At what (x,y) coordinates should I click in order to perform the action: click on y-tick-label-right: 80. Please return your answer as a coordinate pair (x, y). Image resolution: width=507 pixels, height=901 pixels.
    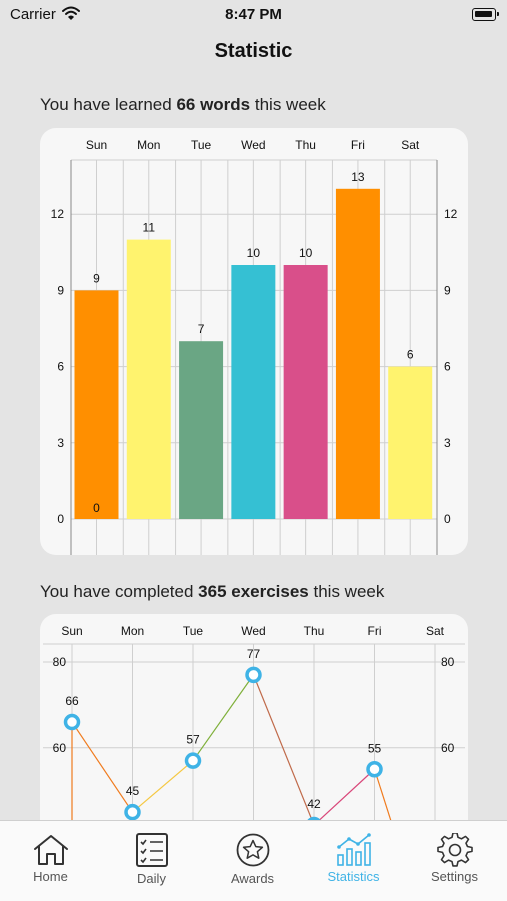
    Looking at the image, I should click on (448, 662).